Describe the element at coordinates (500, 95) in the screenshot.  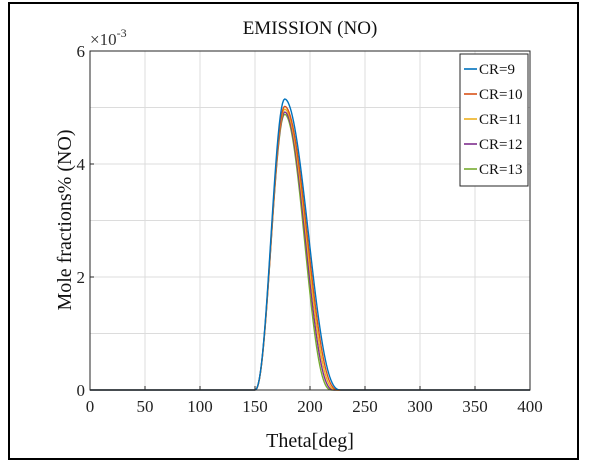
I see `legend-label: CR=10` at that location.